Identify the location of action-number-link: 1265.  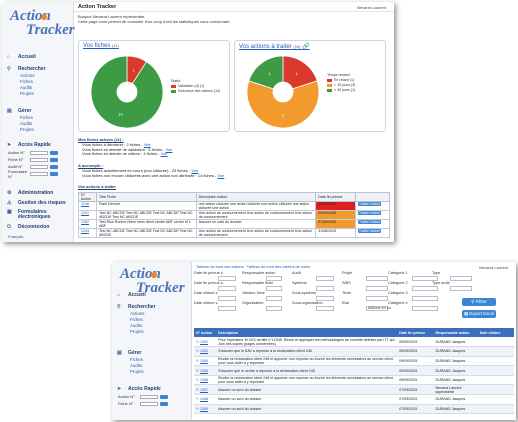
(204, 370).